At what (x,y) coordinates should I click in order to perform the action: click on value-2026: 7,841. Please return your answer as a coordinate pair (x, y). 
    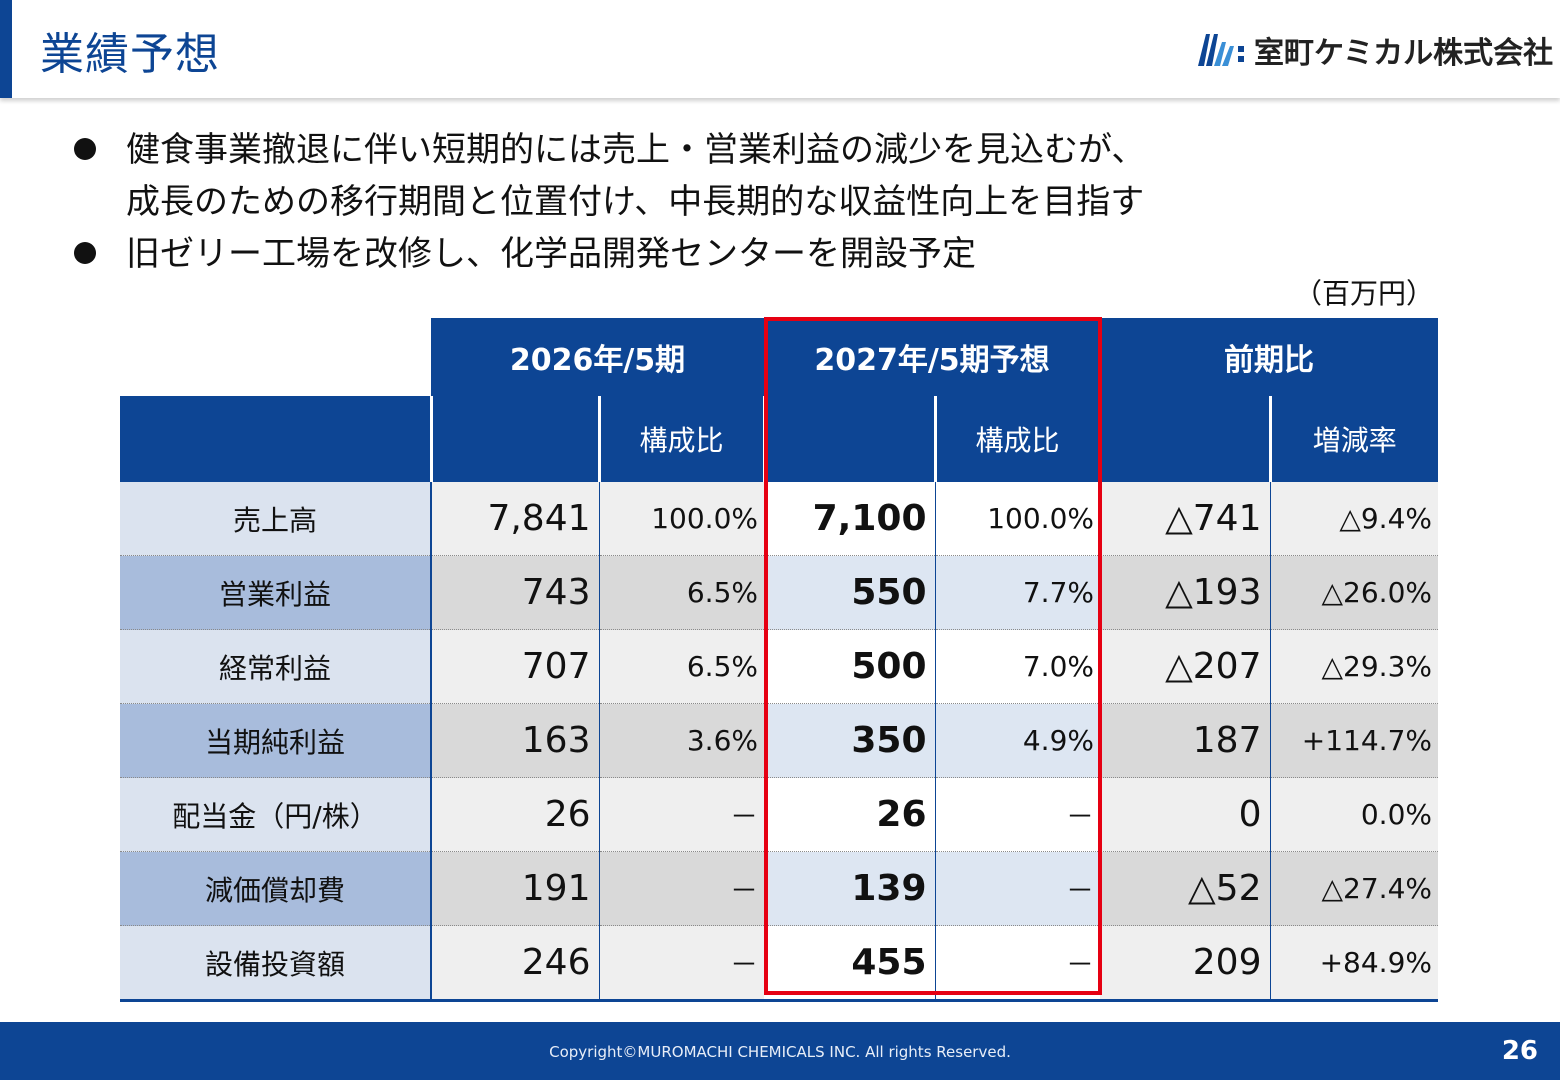
    Looking at the image, I should click on (514, 519).